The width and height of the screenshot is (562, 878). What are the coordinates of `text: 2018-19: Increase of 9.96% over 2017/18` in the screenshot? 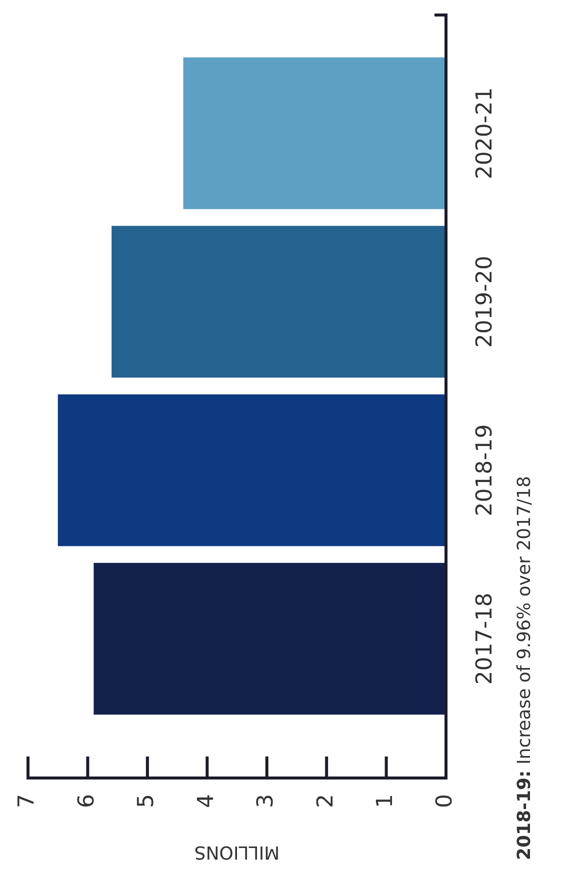 It's located at (524, 668).